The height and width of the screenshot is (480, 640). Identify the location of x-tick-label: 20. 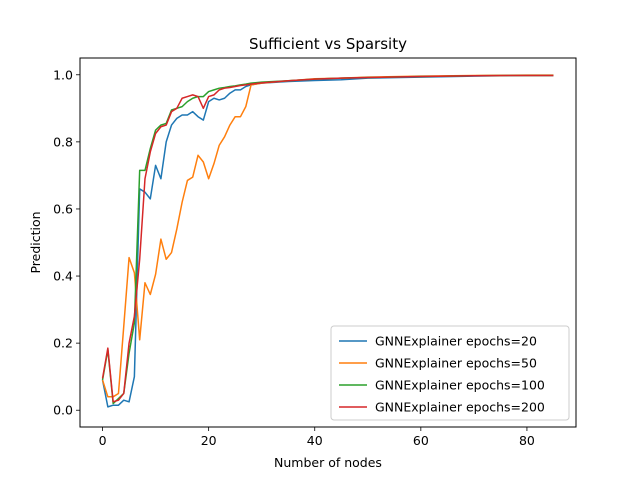
(209, 440).